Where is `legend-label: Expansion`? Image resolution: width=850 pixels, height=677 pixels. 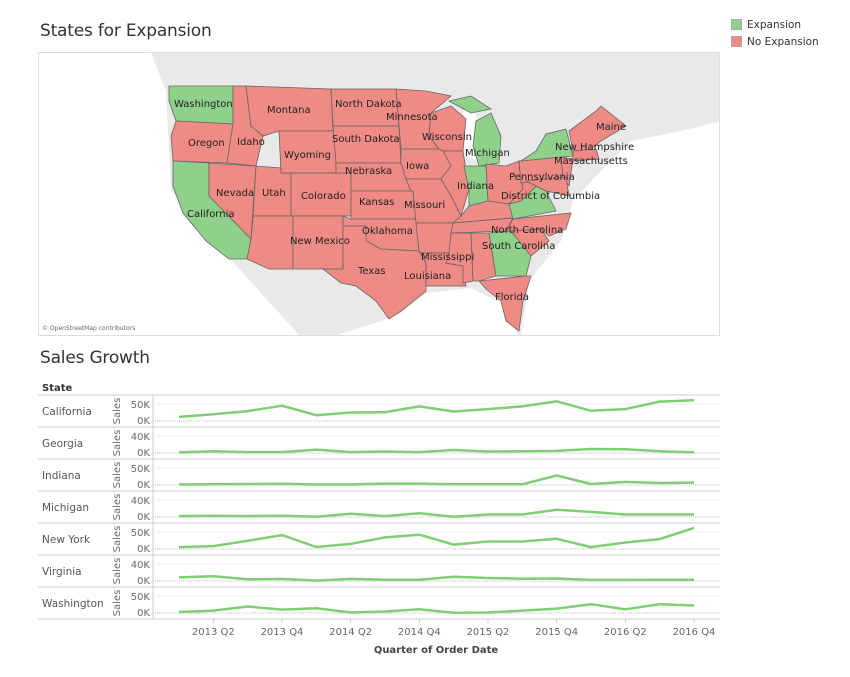 legend-label: Expansion is located at coordinates (774, 24).